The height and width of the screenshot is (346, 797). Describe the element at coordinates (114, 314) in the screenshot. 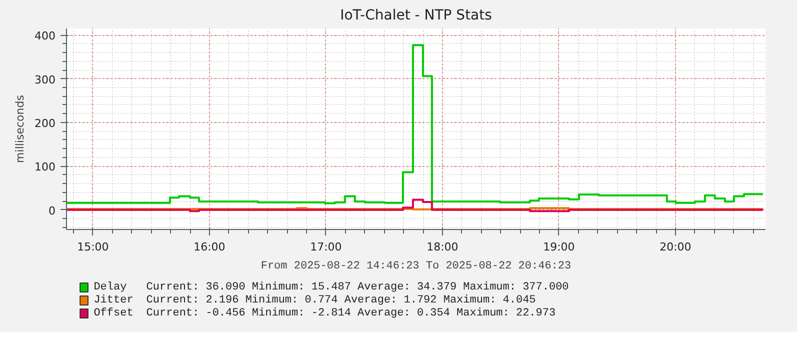

I see `legend-label: Offset` at that location.